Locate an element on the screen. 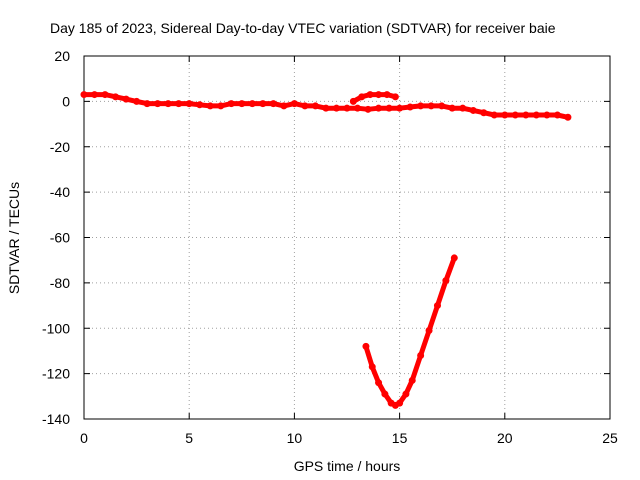  y-tick-label: -20 is located at coordinates (60, 147).